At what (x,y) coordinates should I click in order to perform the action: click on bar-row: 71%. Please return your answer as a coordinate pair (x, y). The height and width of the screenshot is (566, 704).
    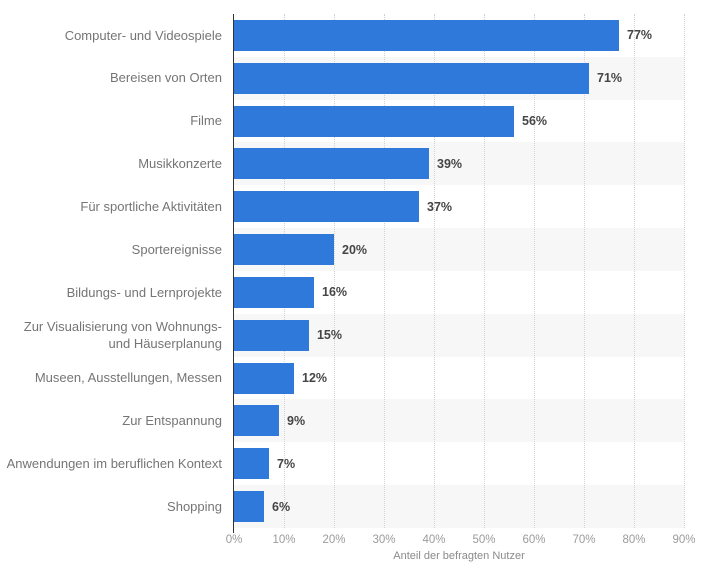
    Looking at the image, I should click on (459, 78).